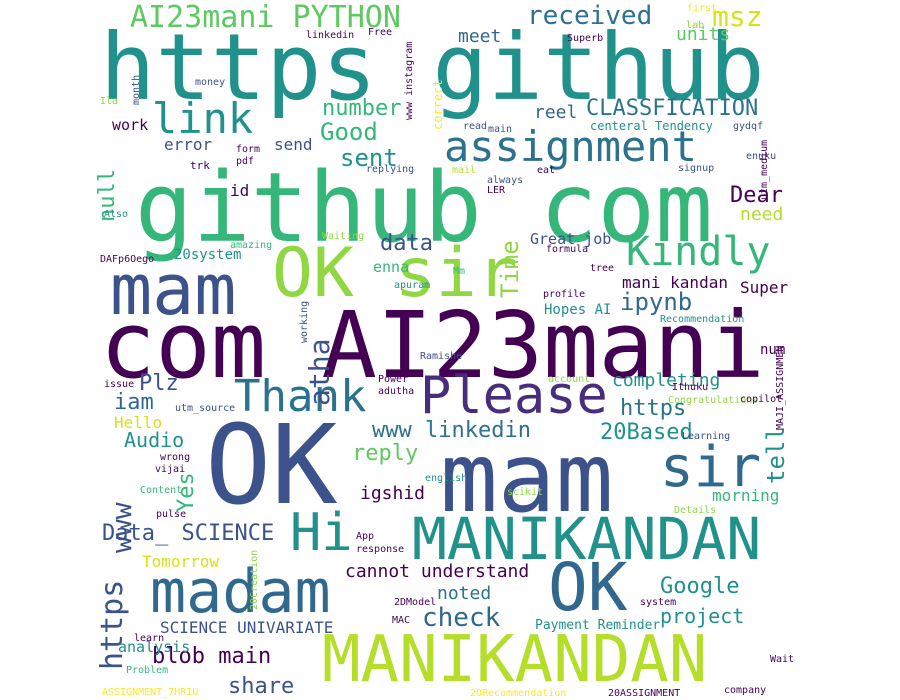 The height and width of the screenshot is (700, 900). What do you see at coordinates (464, 170) in the screenshot?
I see `word-mail: mail` at bounding box center [464, 170].